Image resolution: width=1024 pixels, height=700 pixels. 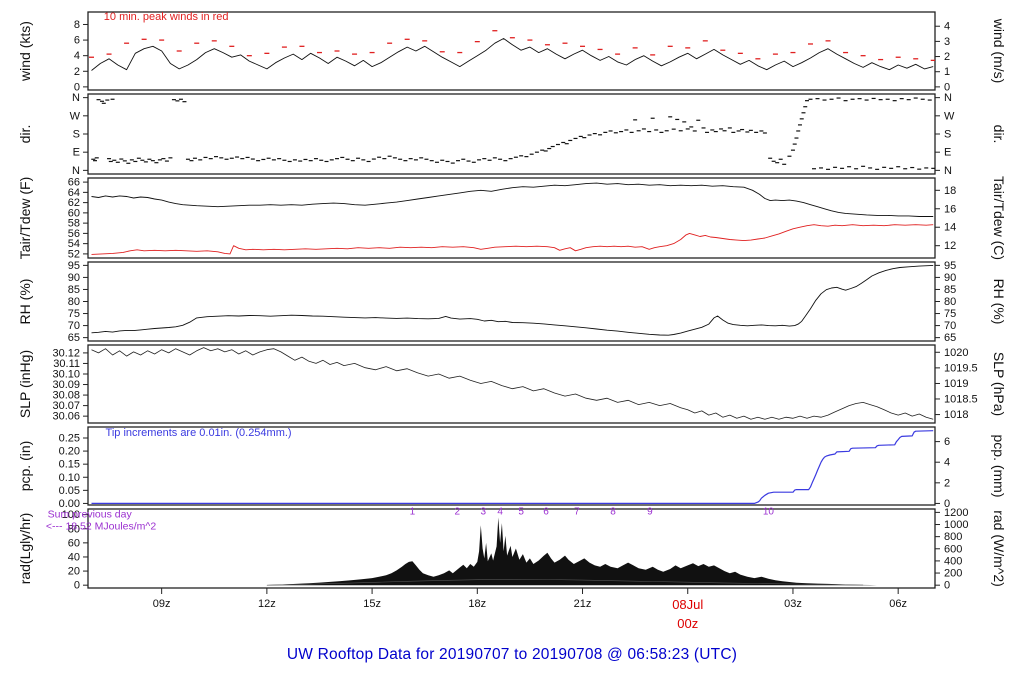 I want to click on wind-series, so click(x=512, y=50).